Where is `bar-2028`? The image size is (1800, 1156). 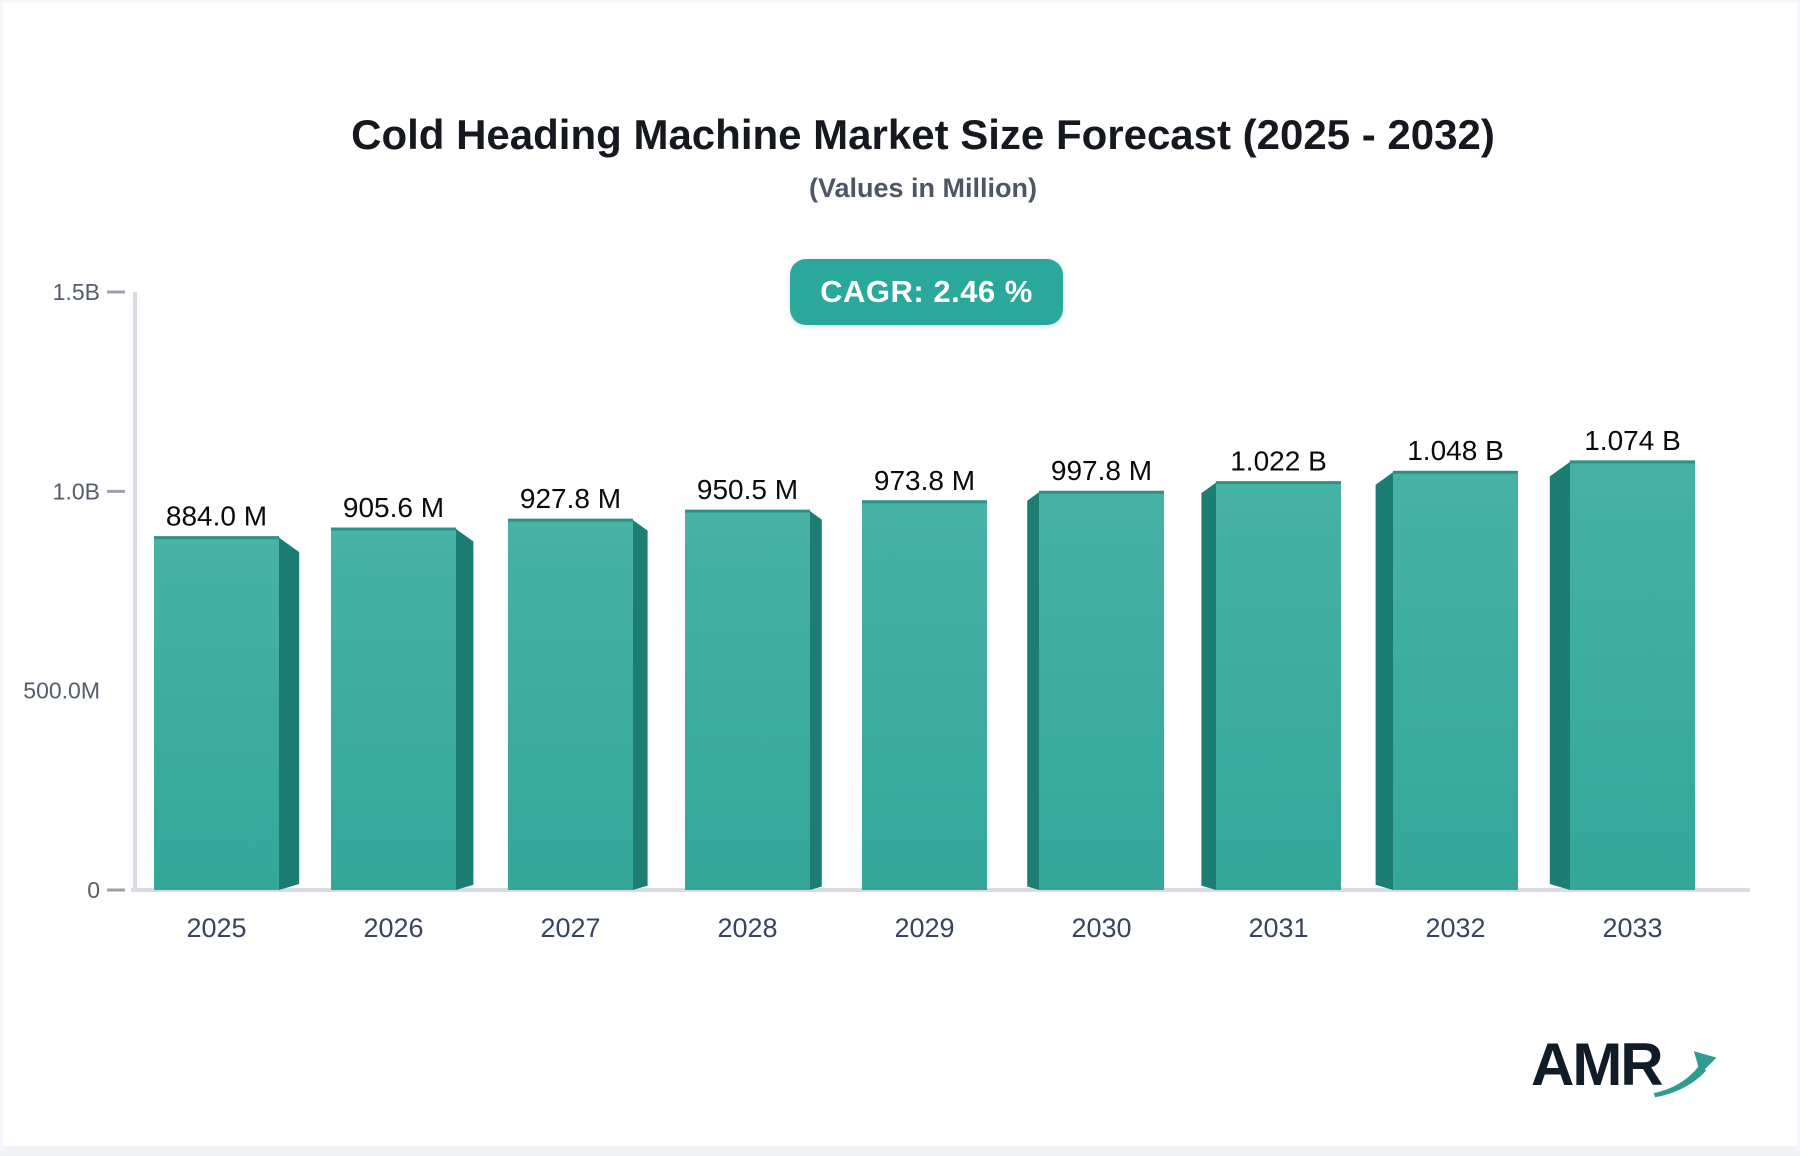 bar-2028 is located at coordinates (747, 700).